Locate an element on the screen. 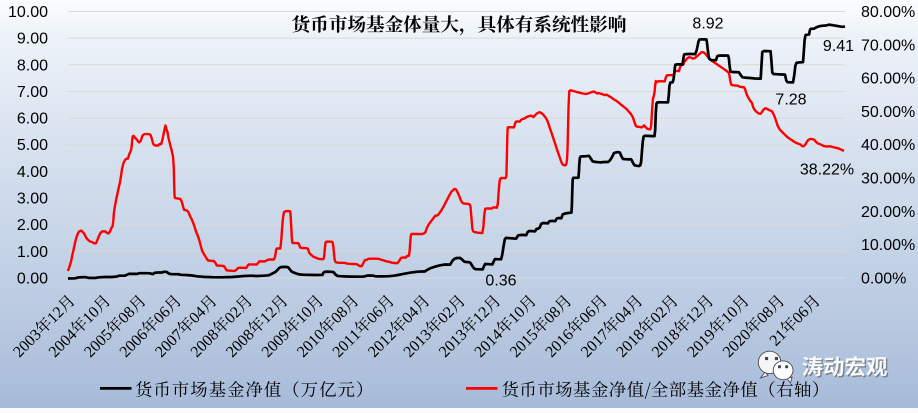 Image resolution: width=918 pixels, height=413 pixels. svg-text: 0.00% is located at coordinates (883, 279).